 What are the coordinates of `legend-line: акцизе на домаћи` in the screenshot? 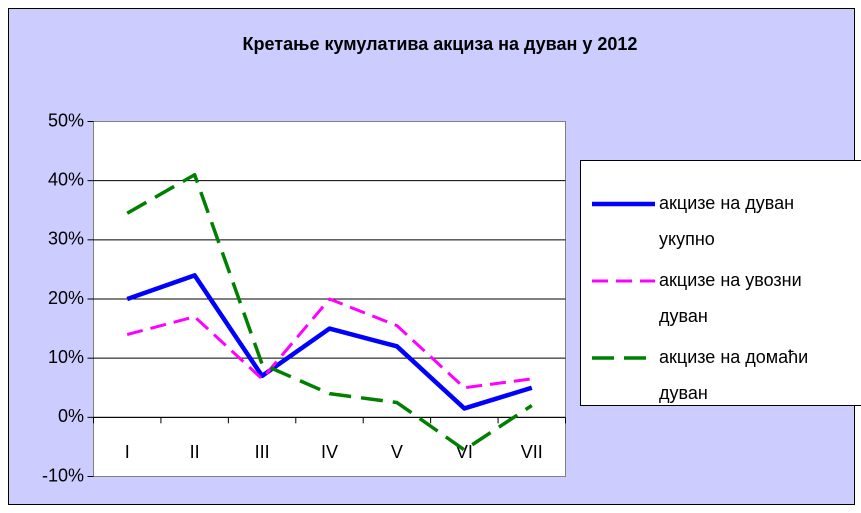 It's located at (733, 357).